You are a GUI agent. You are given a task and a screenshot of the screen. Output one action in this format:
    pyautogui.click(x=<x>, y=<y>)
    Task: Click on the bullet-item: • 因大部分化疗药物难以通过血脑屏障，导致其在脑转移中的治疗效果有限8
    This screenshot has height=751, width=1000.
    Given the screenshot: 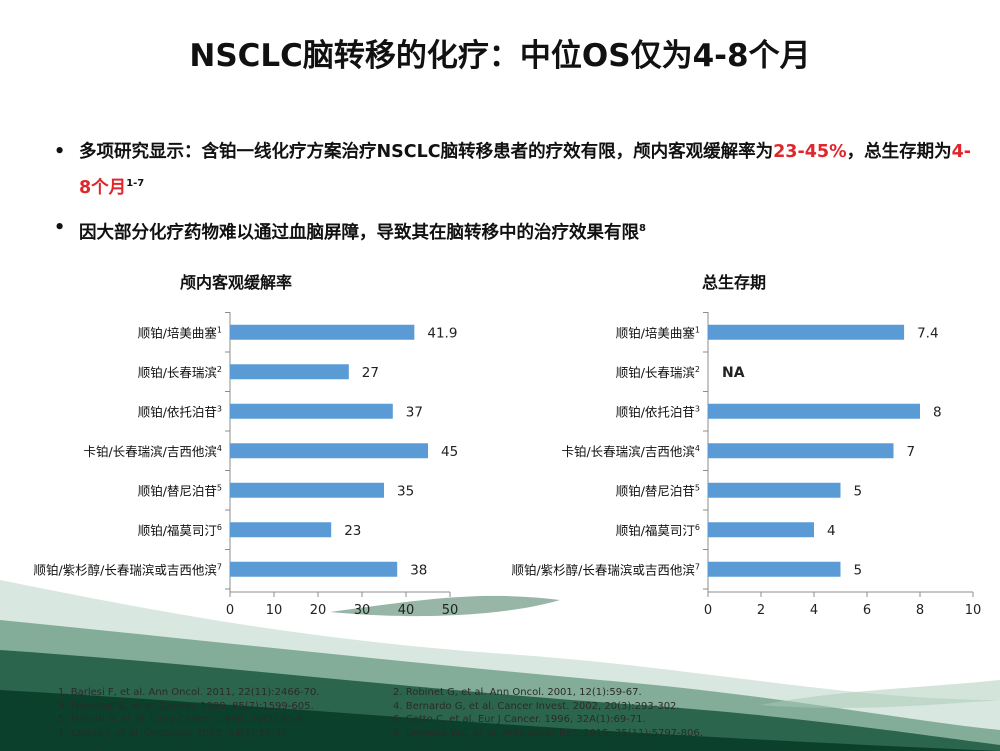 What is the action you would take?
    pyautogui.click(x=517, y=231)
    